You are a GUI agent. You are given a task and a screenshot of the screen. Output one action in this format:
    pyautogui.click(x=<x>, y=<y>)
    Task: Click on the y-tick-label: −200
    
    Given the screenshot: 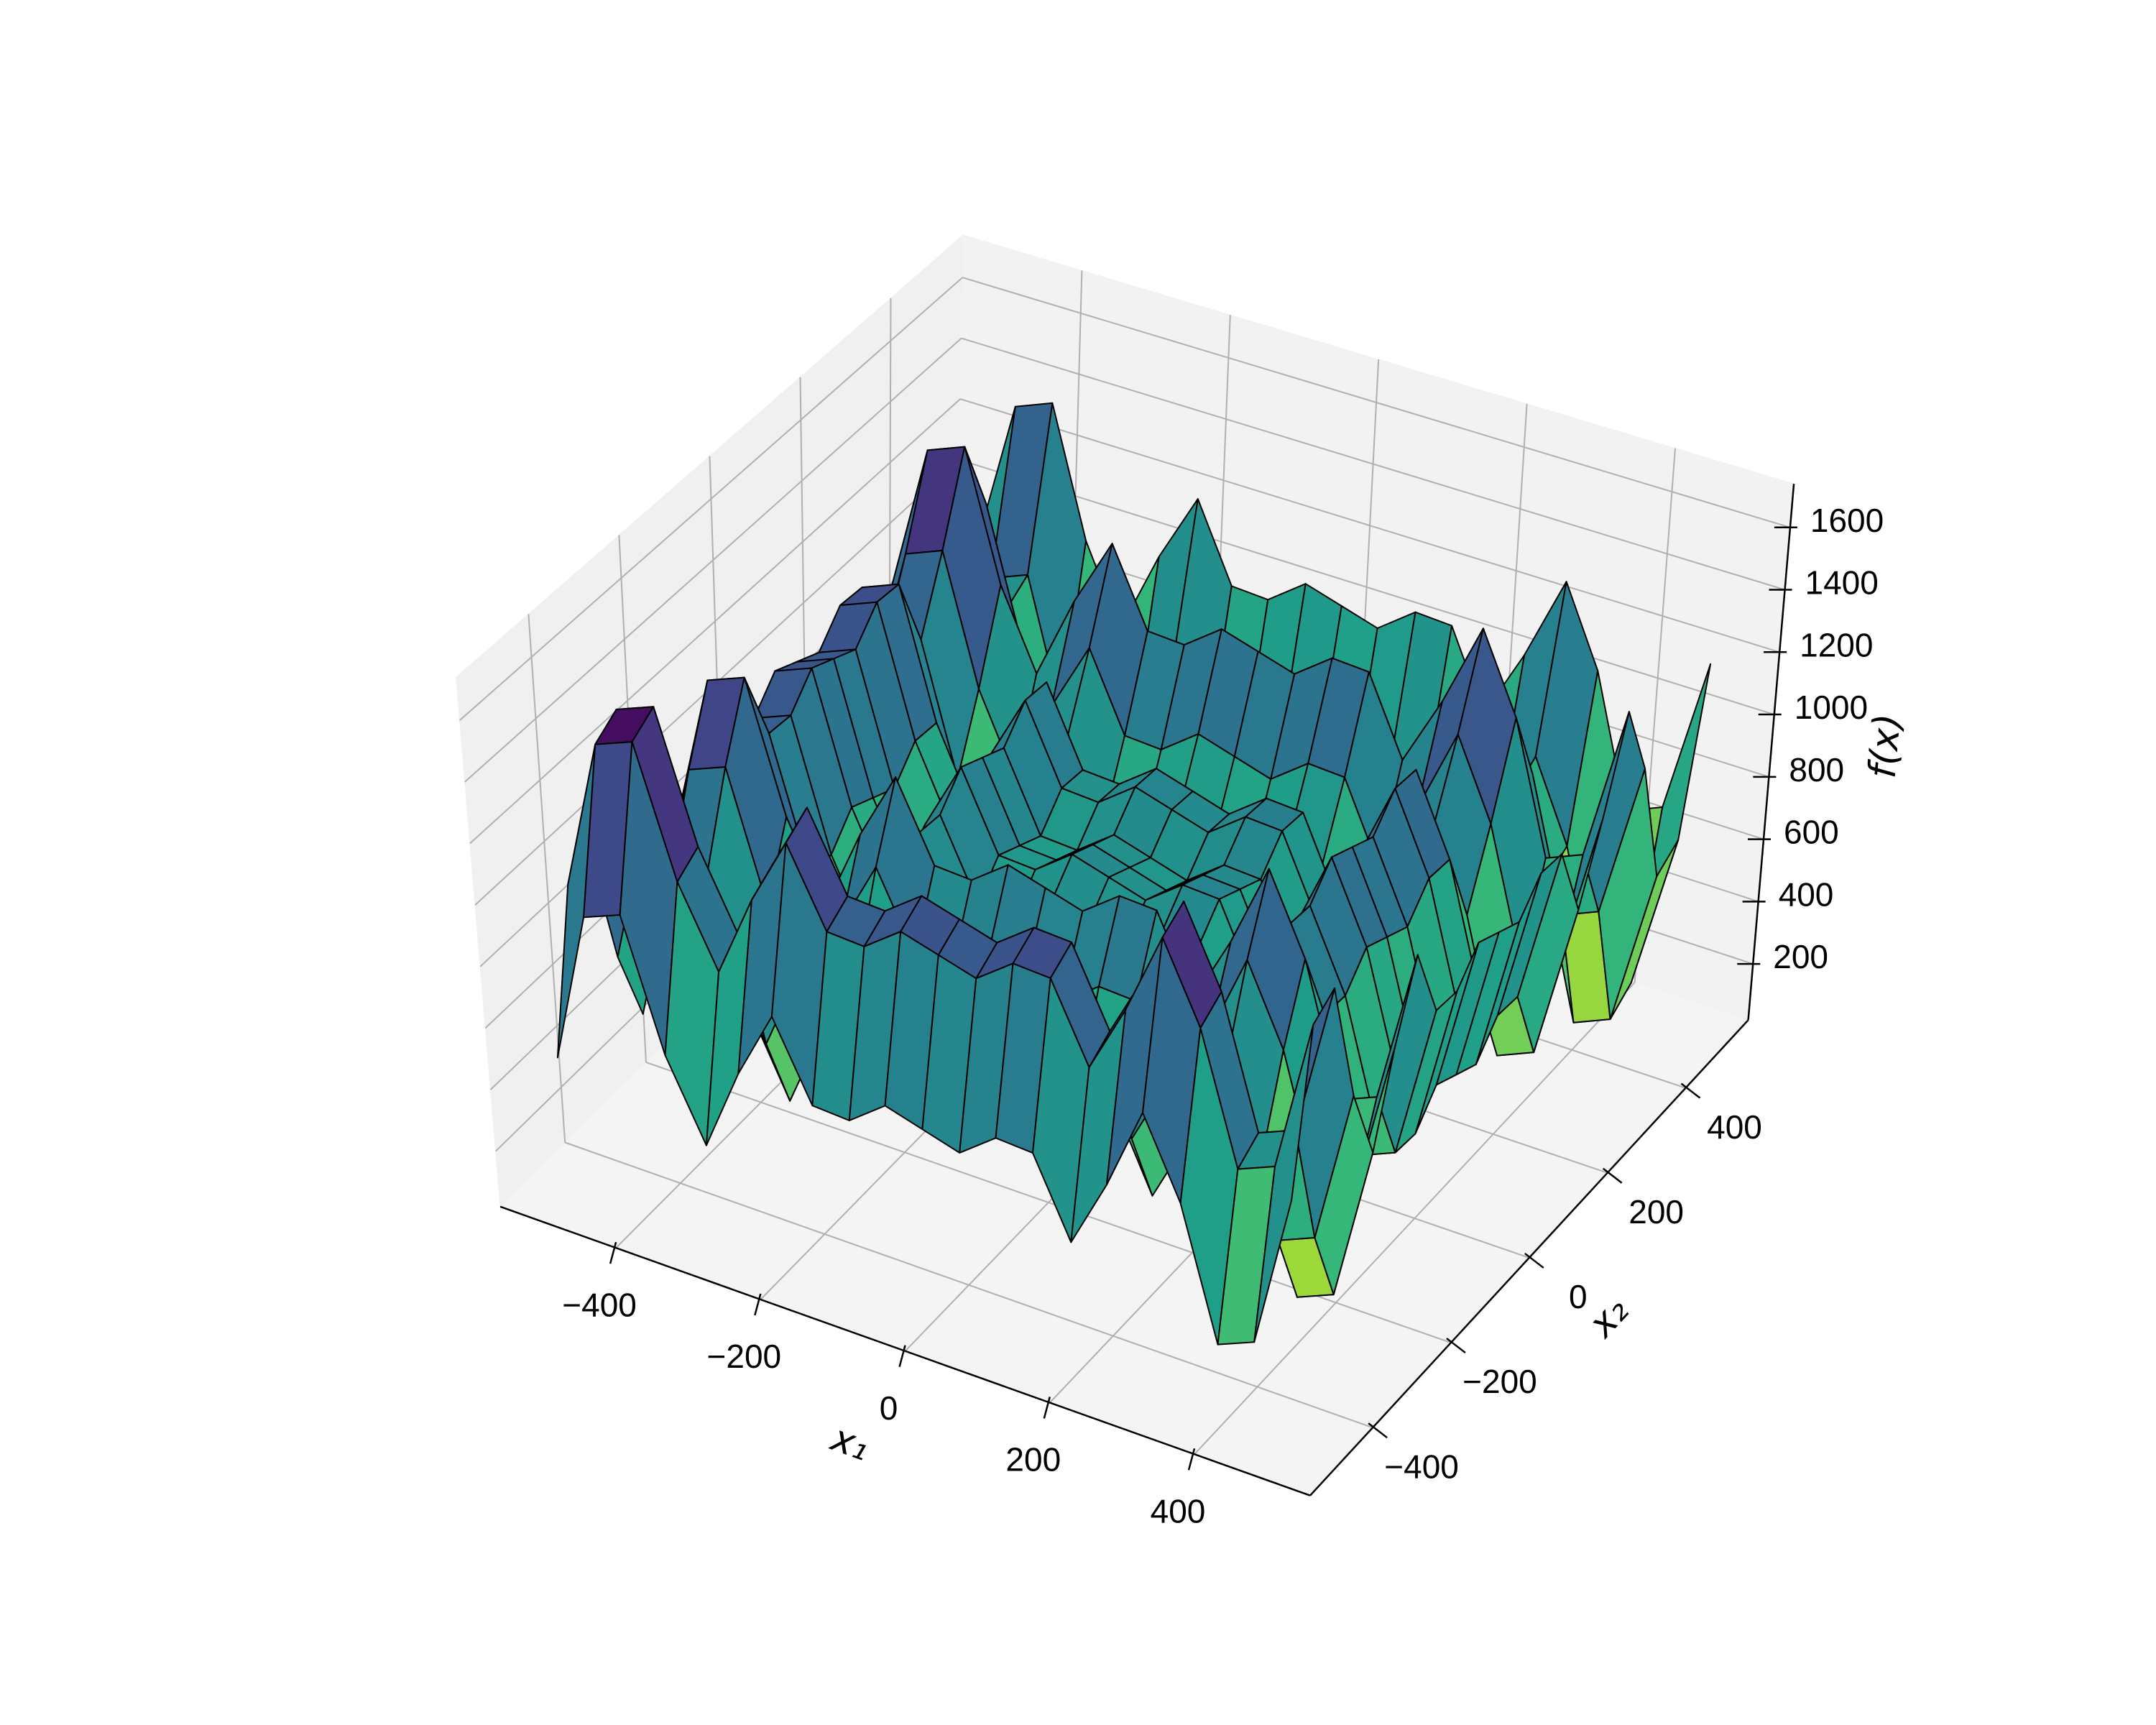 What is the action you would take?
    pyautogui.click(x=1499, y=1381)
    